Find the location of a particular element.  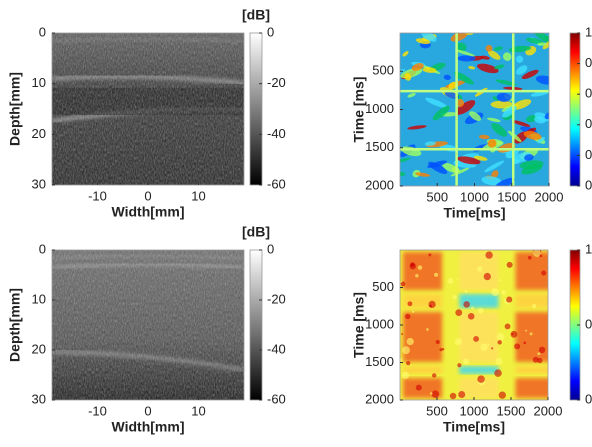

colorbar-tick-label: 0. is located at coordinates (588, 123).